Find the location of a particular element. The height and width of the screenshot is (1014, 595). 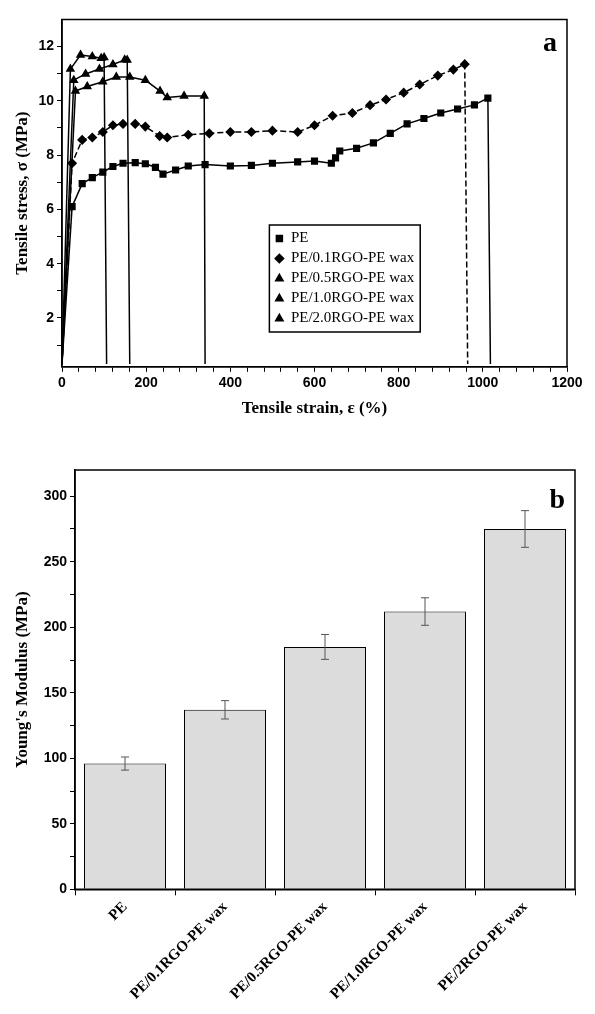

x-tick-label: 1000 is located at coordinates (483, 382).